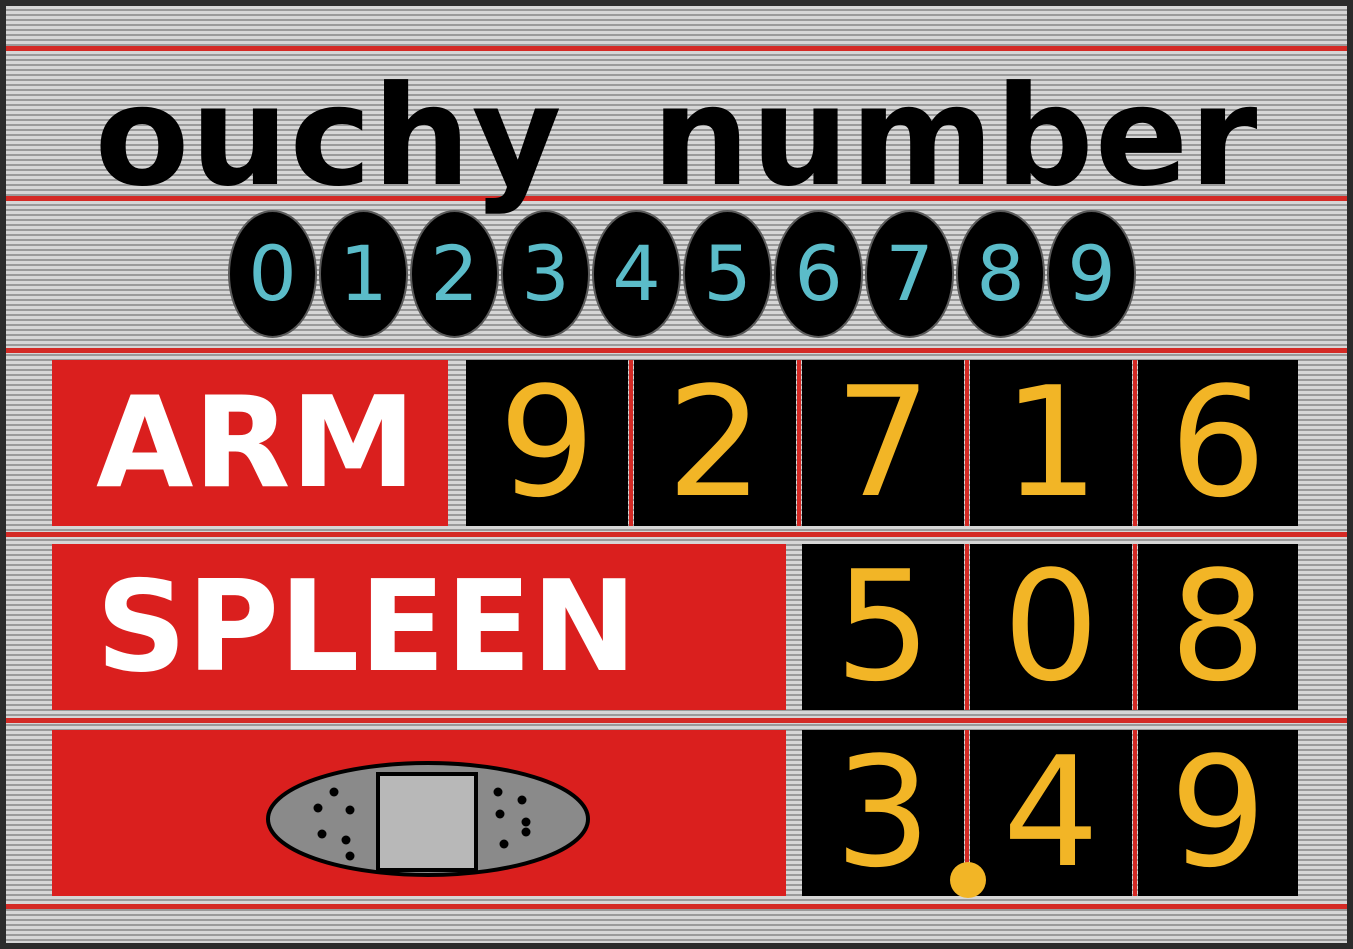  What do you see at coordinates (1218, 813) in the screenshot?
I see `decimal-digit-tile-3: 9` at bounding box center [1218, 813].